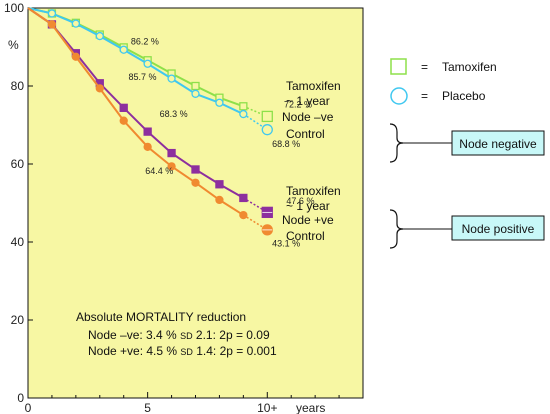 This screenshot has width=550, height=414. What do you see at coordinates (443, 81) in the screenshot?
I see `legend: = Tamoxifen = Placebo` at bounding box center [443, 81].